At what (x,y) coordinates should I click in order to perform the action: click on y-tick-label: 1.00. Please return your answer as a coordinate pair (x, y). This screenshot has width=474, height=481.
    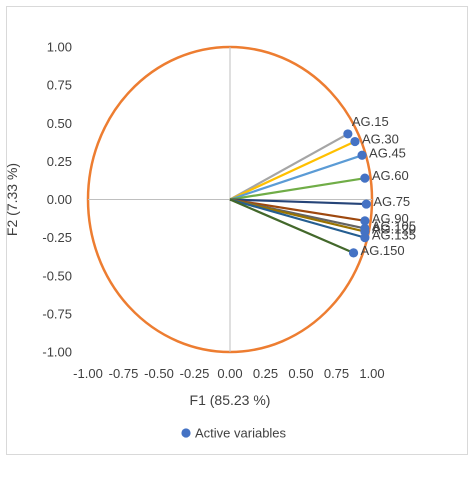
    Looking at the image, I should click on (59, 47).